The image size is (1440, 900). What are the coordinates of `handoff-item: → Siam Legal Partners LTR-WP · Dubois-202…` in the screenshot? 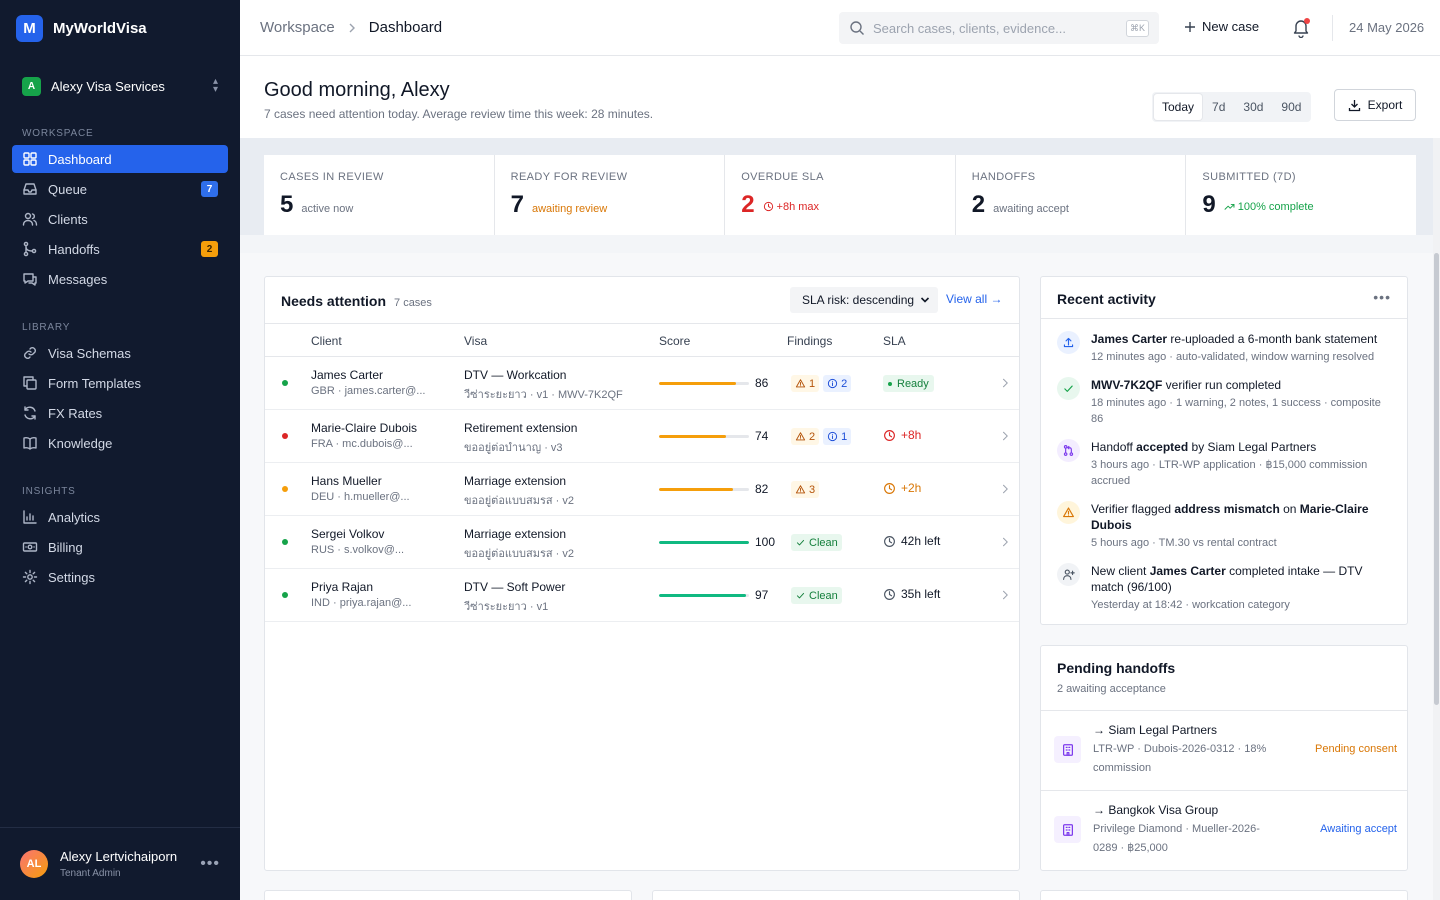 It's located at (1224, 750).